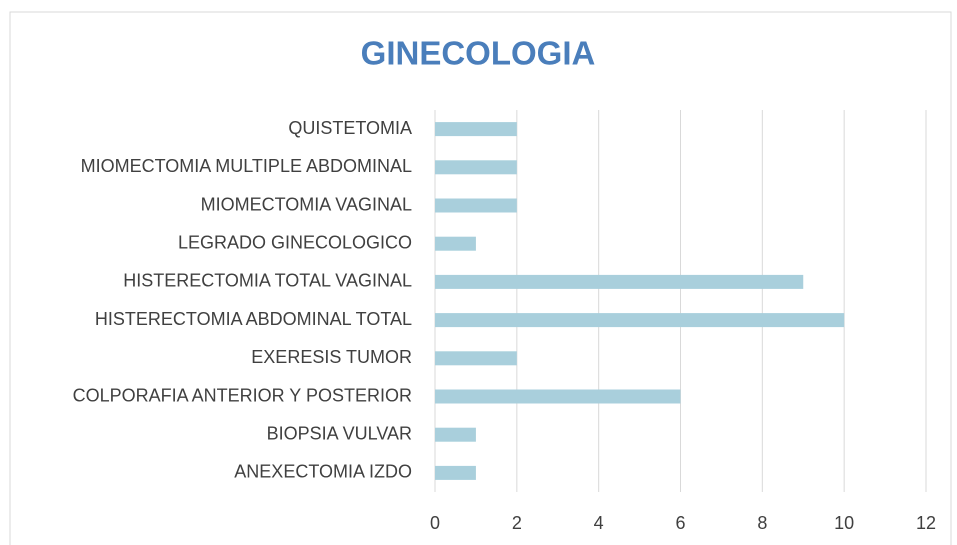 This screenshot has width=957, height=545. I want to click on x-tick-label: 2, so click(517, 523).